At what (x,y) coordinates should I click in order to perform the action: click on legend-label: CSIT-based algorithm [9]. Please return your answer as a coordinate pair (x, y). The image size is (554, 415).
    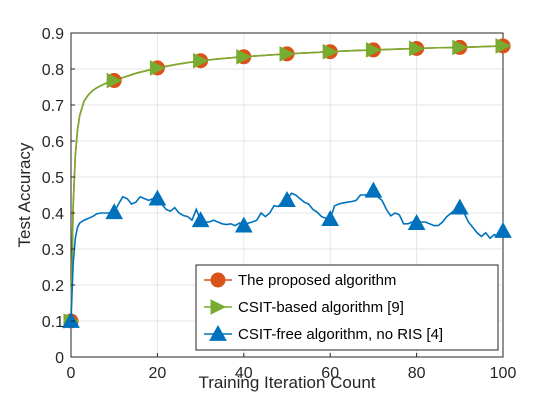
    Looking at the image, I should click on (321, 307).